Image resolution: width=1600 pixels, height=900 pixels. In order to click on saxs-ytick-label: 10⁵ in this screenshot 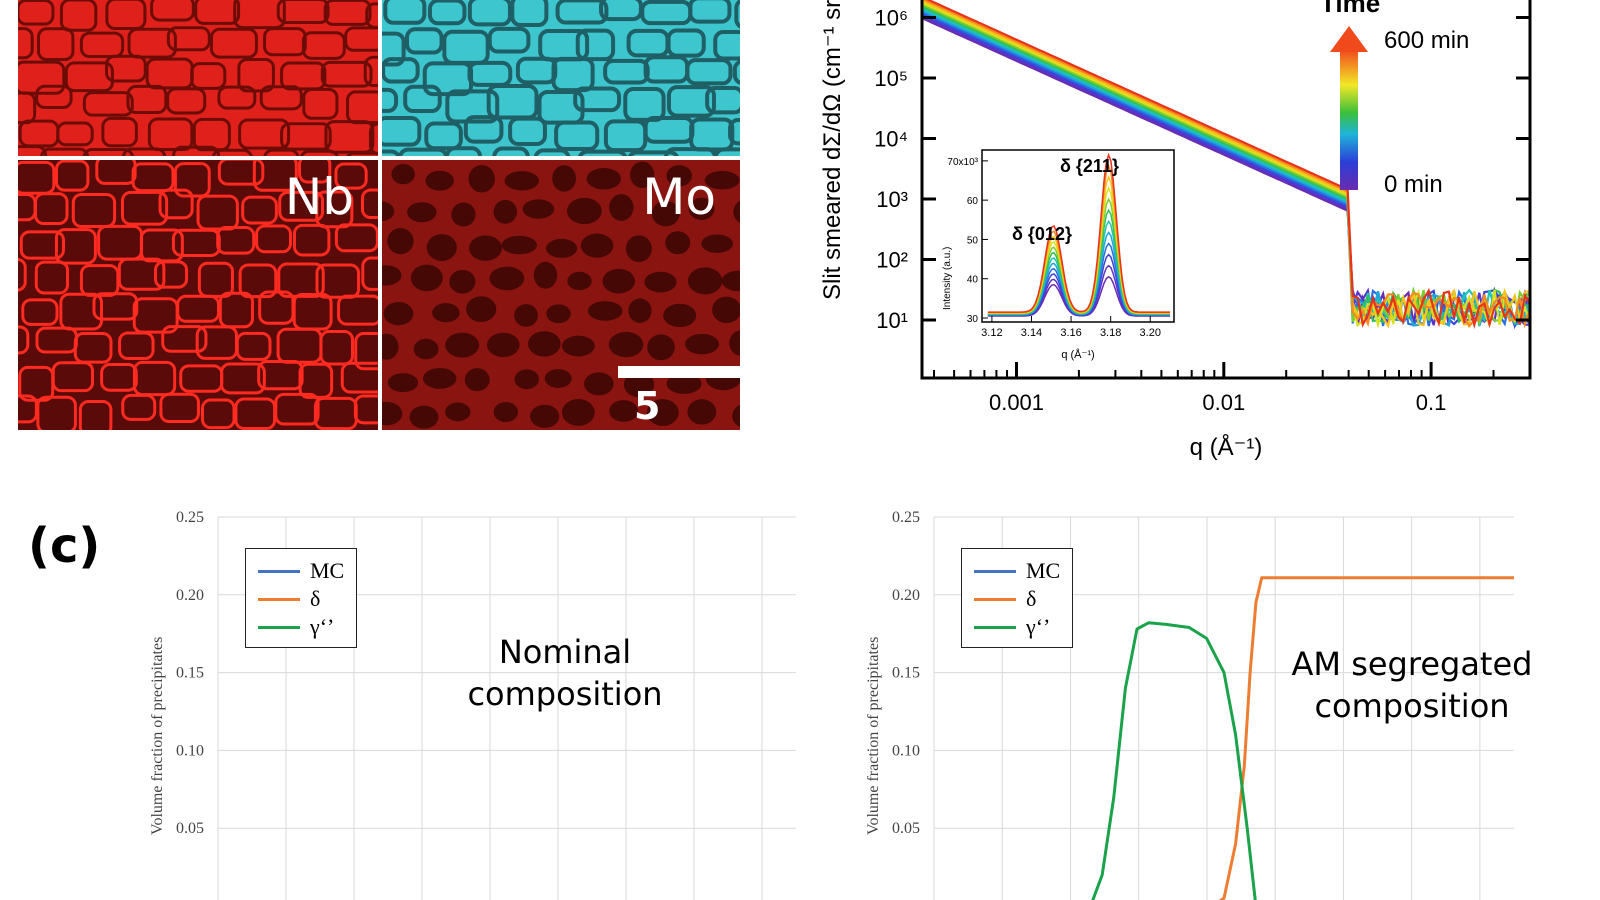, I will do `click(891, 78)`.